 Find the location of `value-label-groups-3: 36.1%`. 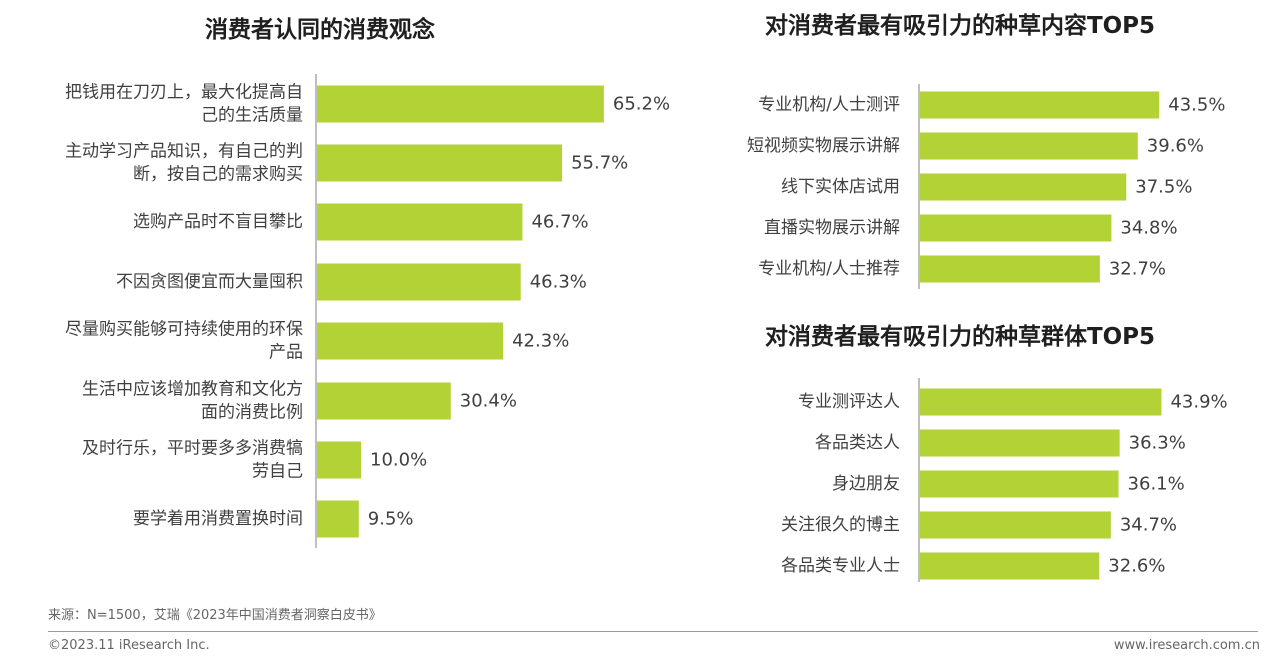

value-label-groups-3: 36.1% is located at coordinates (1156, 484).